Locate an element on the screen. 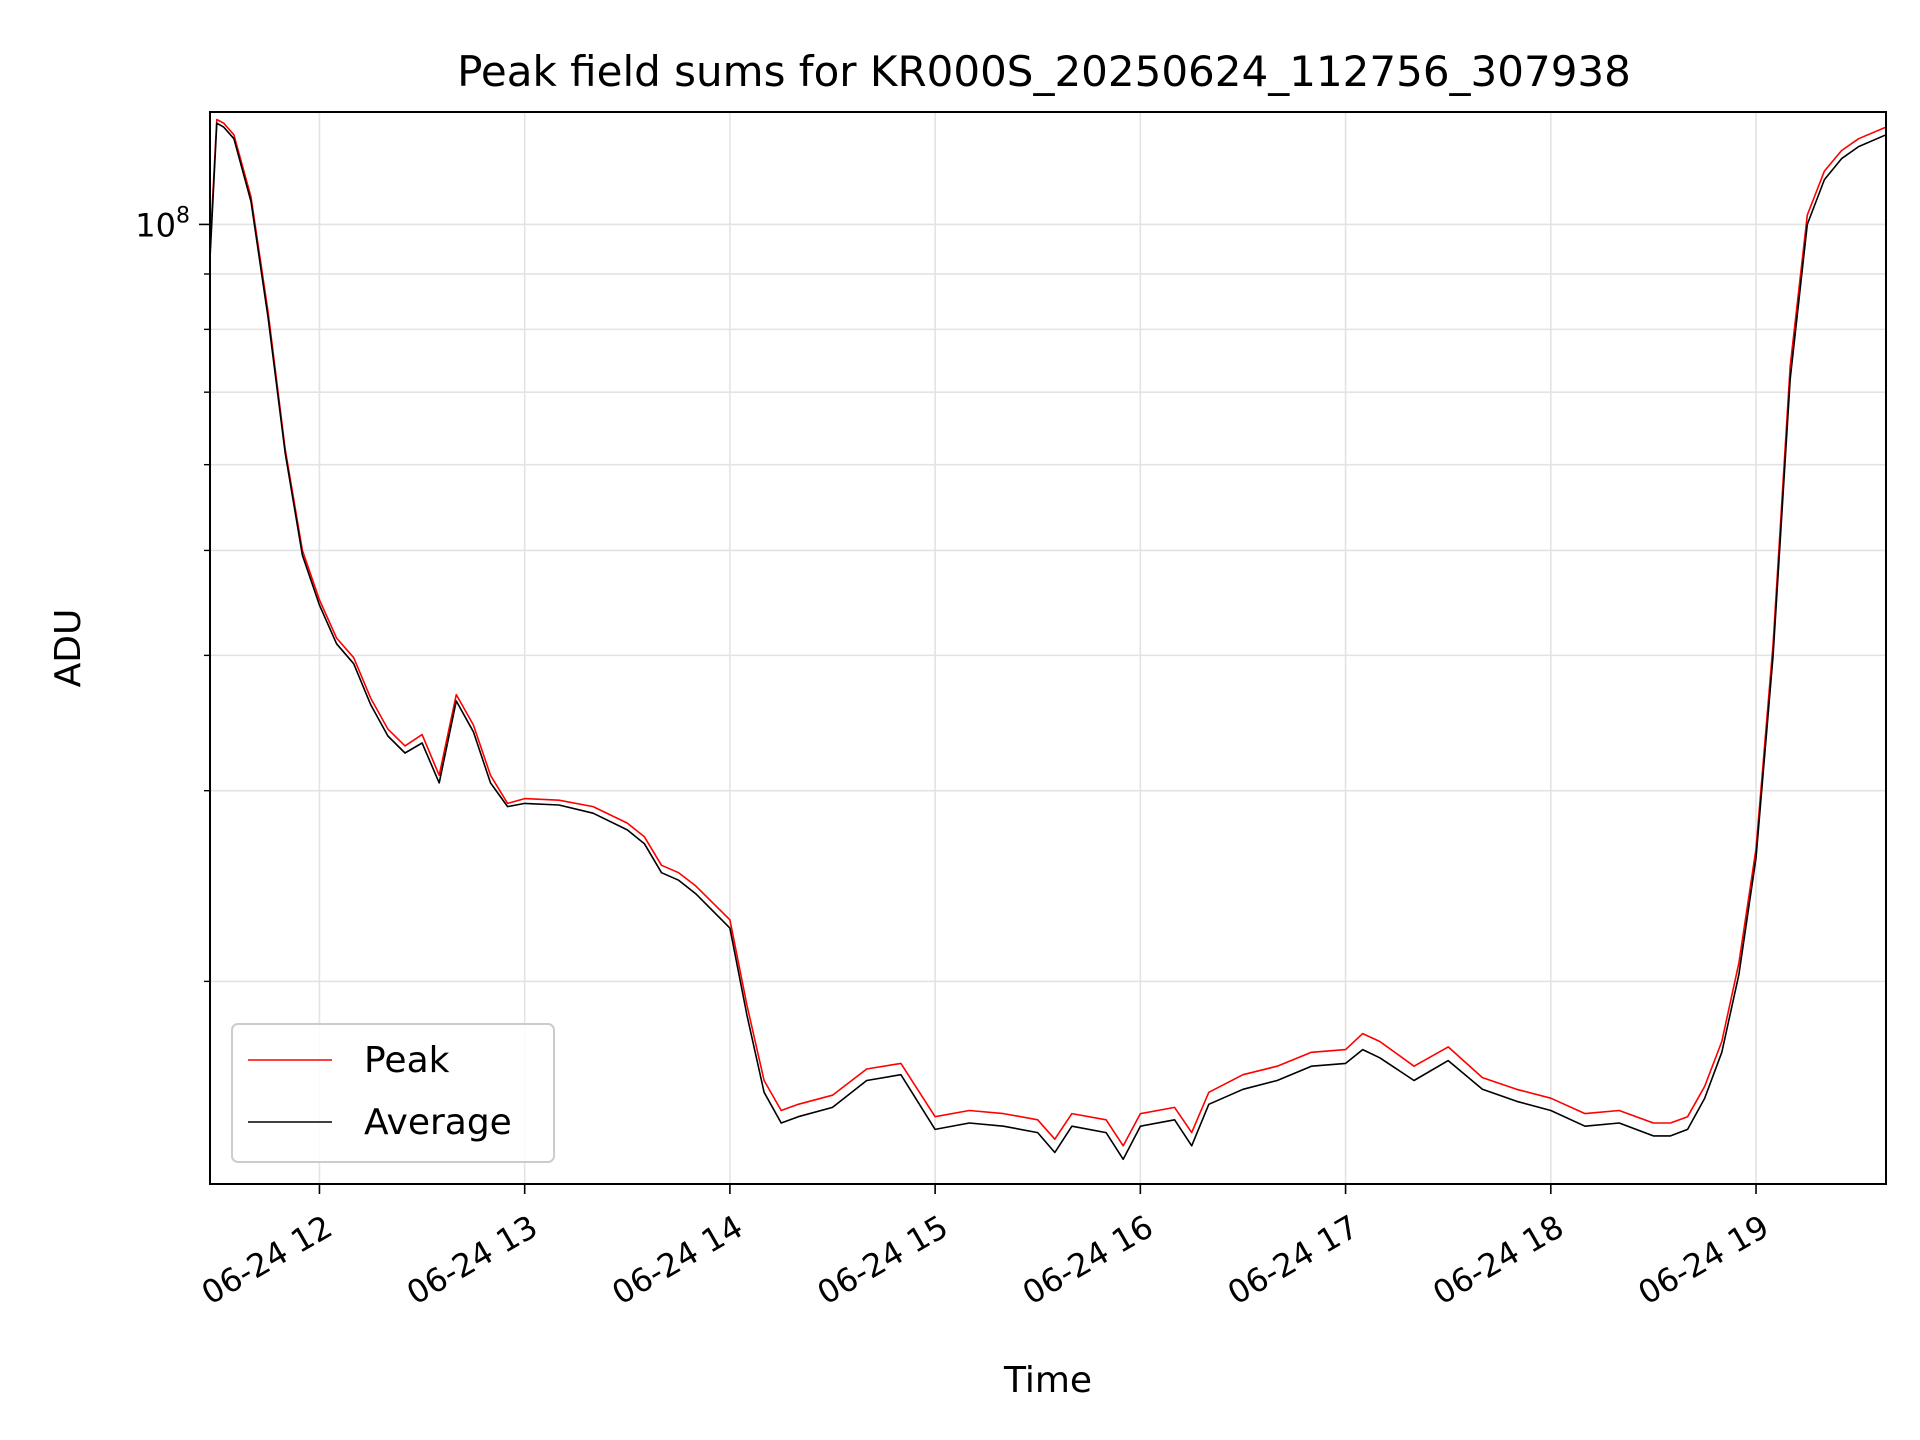 This screenshot has height=1440, width=1920. legend-box is located at coordinates (393, 1093).